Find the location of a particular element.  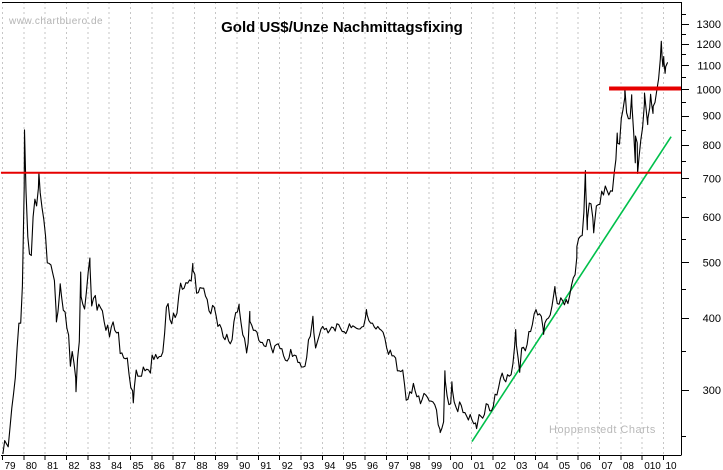

x-tick-label: 91 is located at coordinates (266, 465).